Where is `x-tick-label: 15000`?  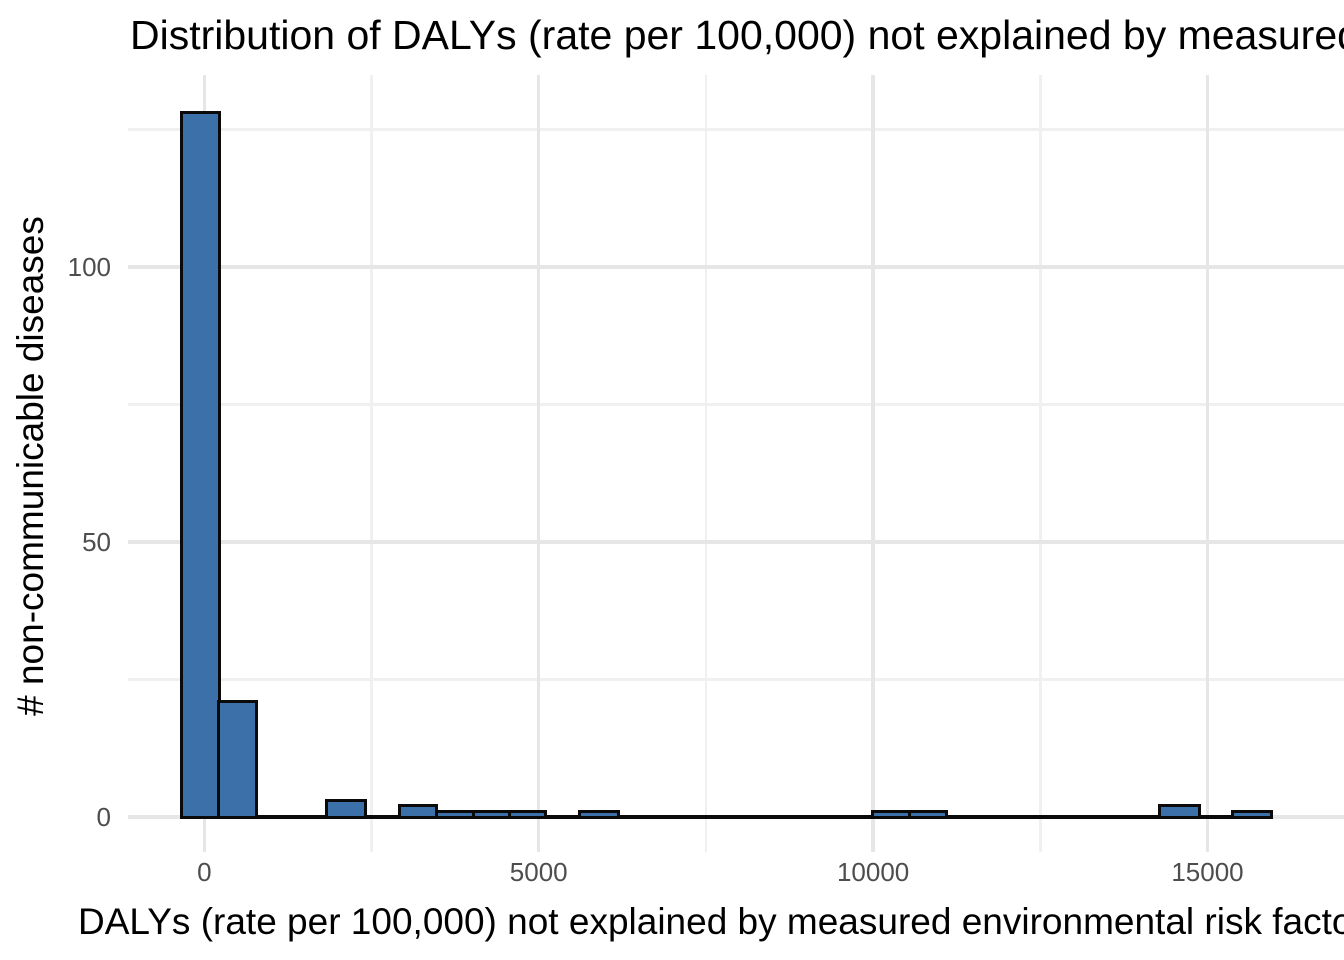
x-tick-label: 15000 is located at coordinates (1207, 872).